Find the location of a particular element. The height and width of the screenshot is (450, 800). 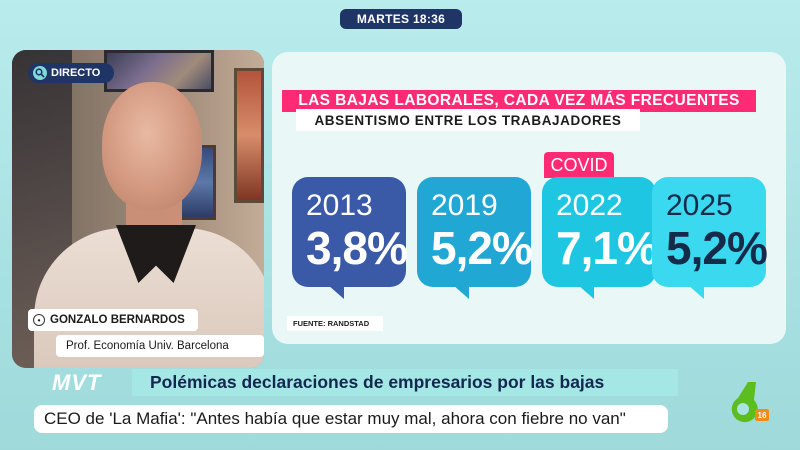

stat-card-2025: 2025 5,2% is located at coordinates (710, 232).